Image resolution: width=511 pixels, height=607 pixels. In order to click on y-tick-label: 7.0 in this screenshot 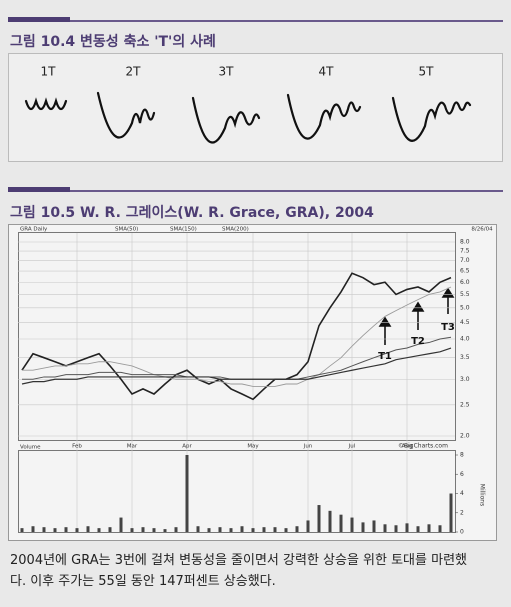, I will do `click(465, 260)`.